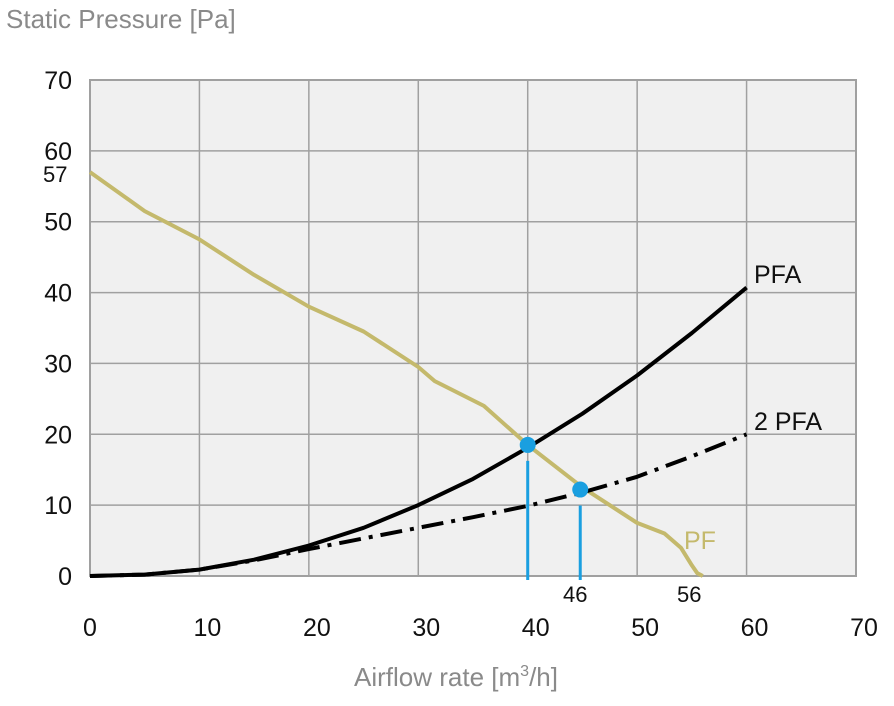 The width and height of the screenshot is (894, 706). What do you see at coordinates (864, 628) in the screenshot?
I see `x-tick-label: 70` at bounding box center [864, 628].